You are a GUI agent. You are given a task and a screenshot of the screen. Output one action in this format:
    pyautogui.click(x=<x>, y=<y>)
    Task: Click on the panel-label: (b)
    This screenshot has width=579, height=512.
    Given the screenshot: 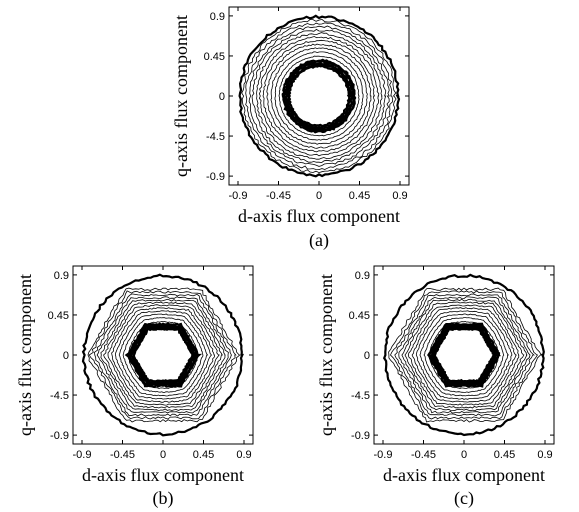 What is the action you would take?
    pyautogui.click(x=163, y=498)
    